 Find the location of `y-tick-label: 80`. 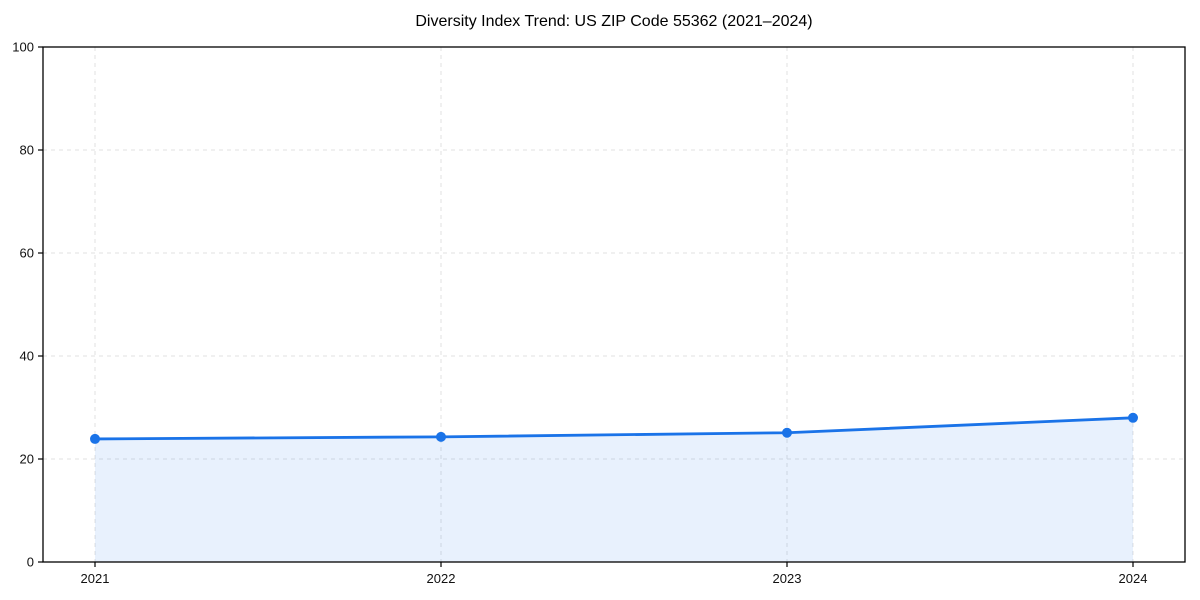

y-tick-label: 80 is located at coordinates (27, 150).